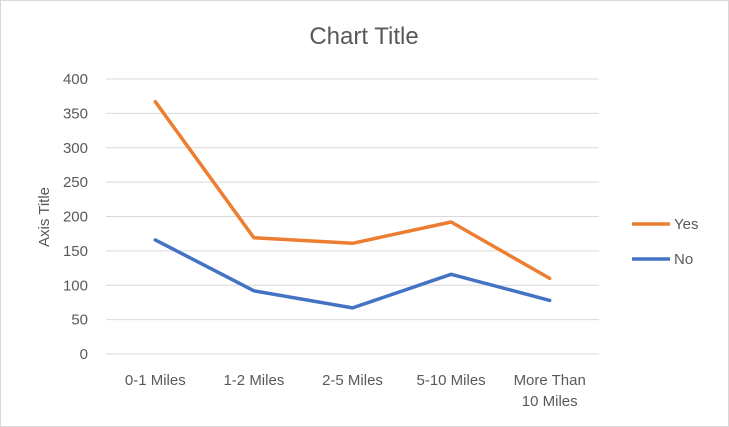  I want to click on y-tick-label: 350, so click(75, 113).